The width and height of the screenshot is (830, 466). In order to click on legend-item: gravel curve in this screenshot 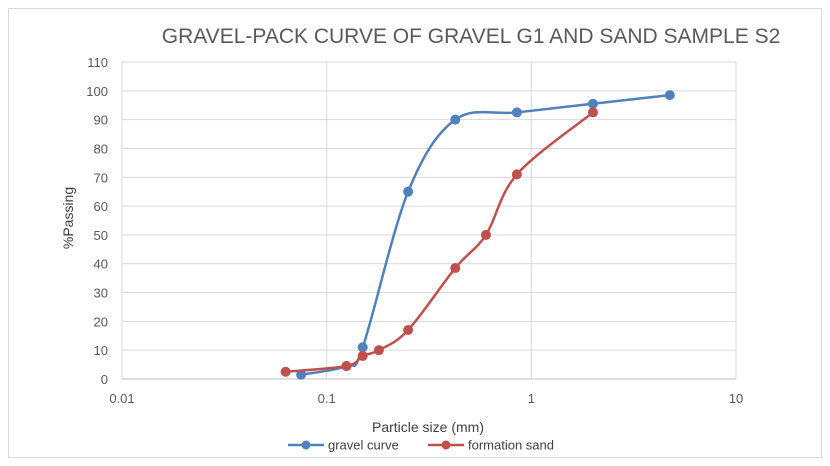, I will do `click(343, 445)`.